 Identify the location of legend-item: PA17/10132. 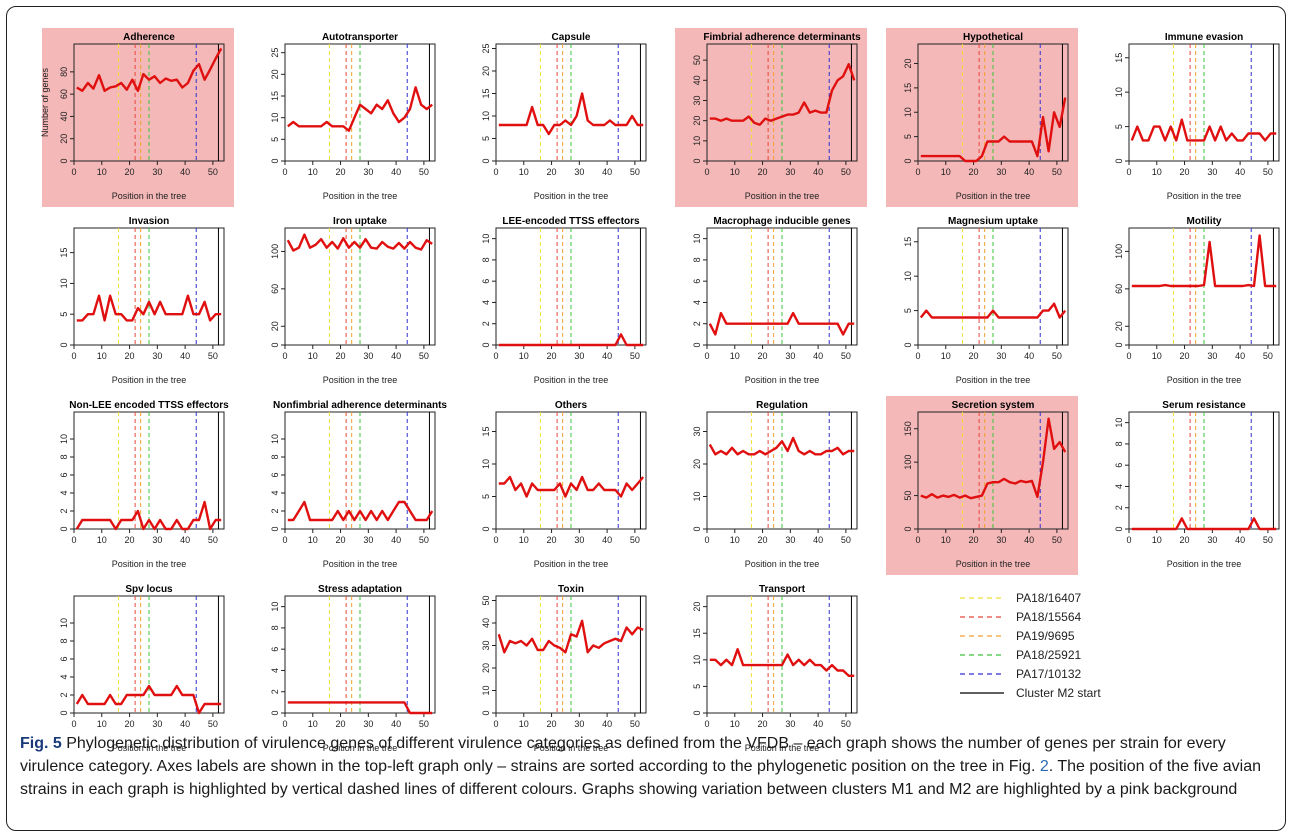
(1020, 674).